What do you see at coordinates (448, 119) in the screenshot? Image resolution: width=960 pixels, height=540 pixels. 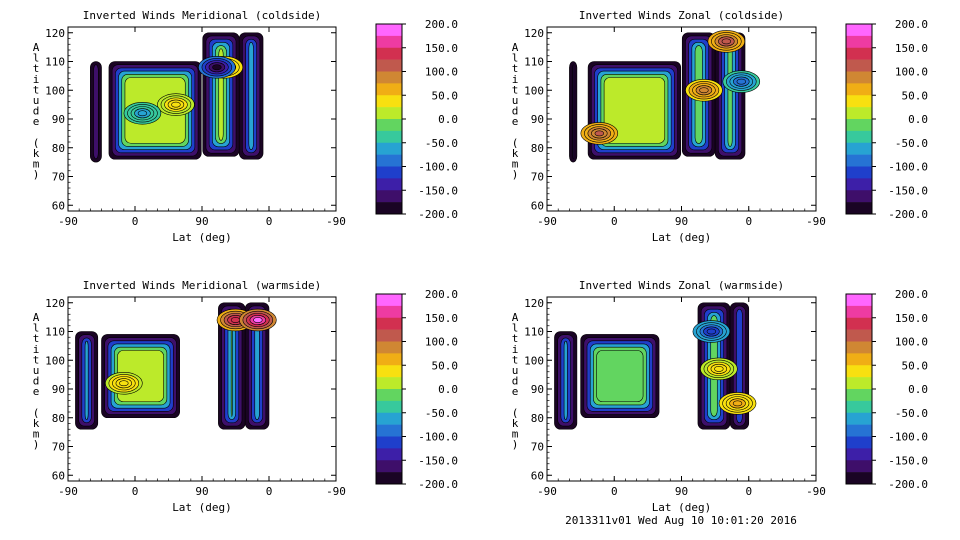 I see `colorbar-tick-label: 0.0` at bounding box center [448, 119].